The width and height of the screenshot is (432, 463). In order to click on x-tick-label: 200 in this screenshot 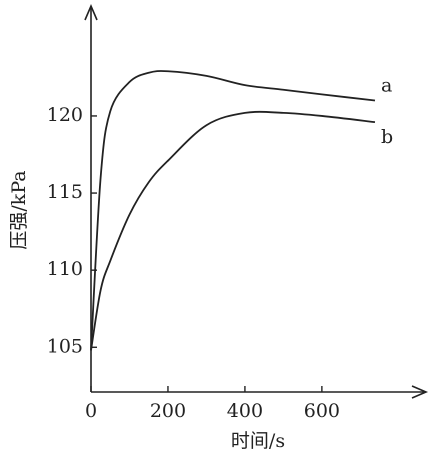, I will do `click(168, 411)`.